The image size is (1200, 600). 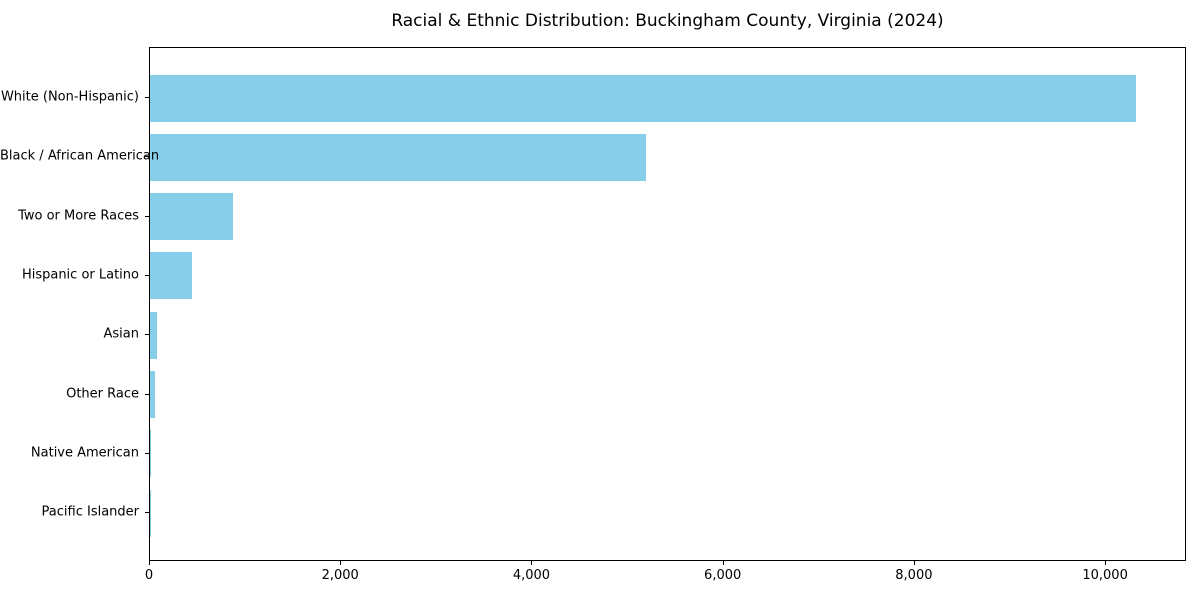 What do you see at coordinates (723, 575) in the screenshot?
I see `xtick-label-6,000: 6,000` at bounding box center [723, 575].